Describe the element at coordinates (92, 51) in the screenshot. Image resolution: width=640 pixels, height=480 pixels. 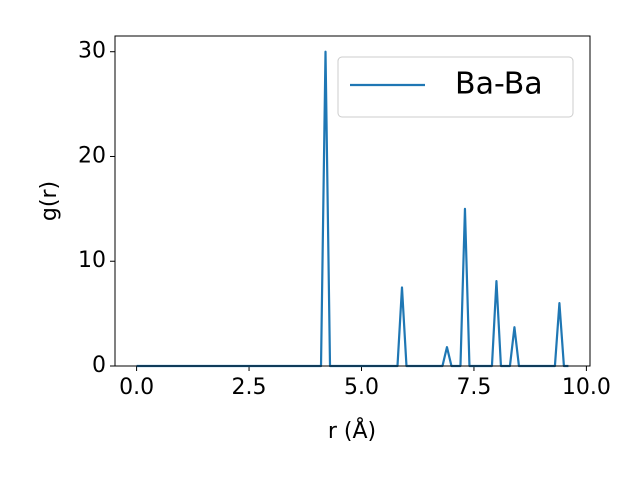
I see `y-tick-label: 30` at that location.